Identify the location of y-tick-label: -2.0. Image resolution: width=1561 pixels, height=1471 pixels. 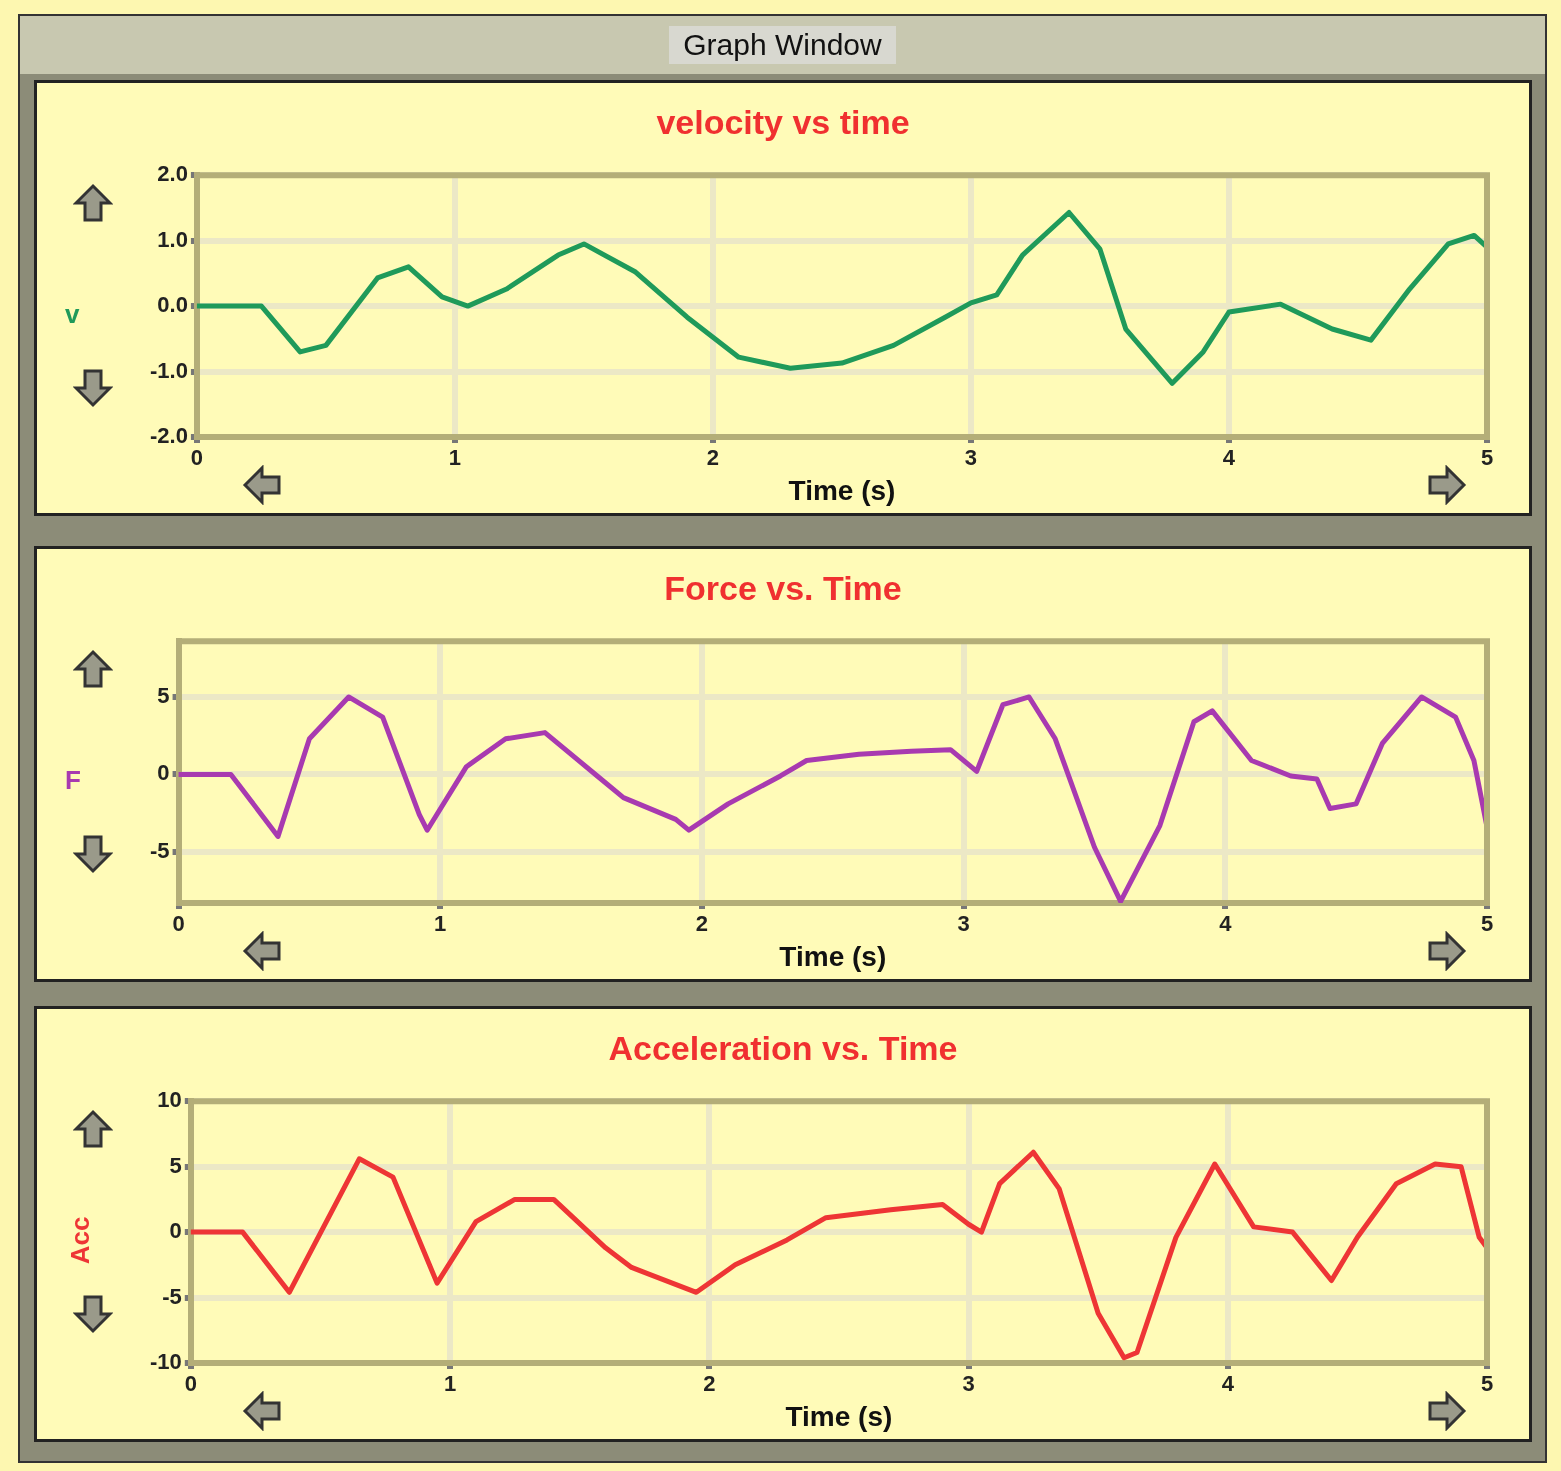
(168, 436).